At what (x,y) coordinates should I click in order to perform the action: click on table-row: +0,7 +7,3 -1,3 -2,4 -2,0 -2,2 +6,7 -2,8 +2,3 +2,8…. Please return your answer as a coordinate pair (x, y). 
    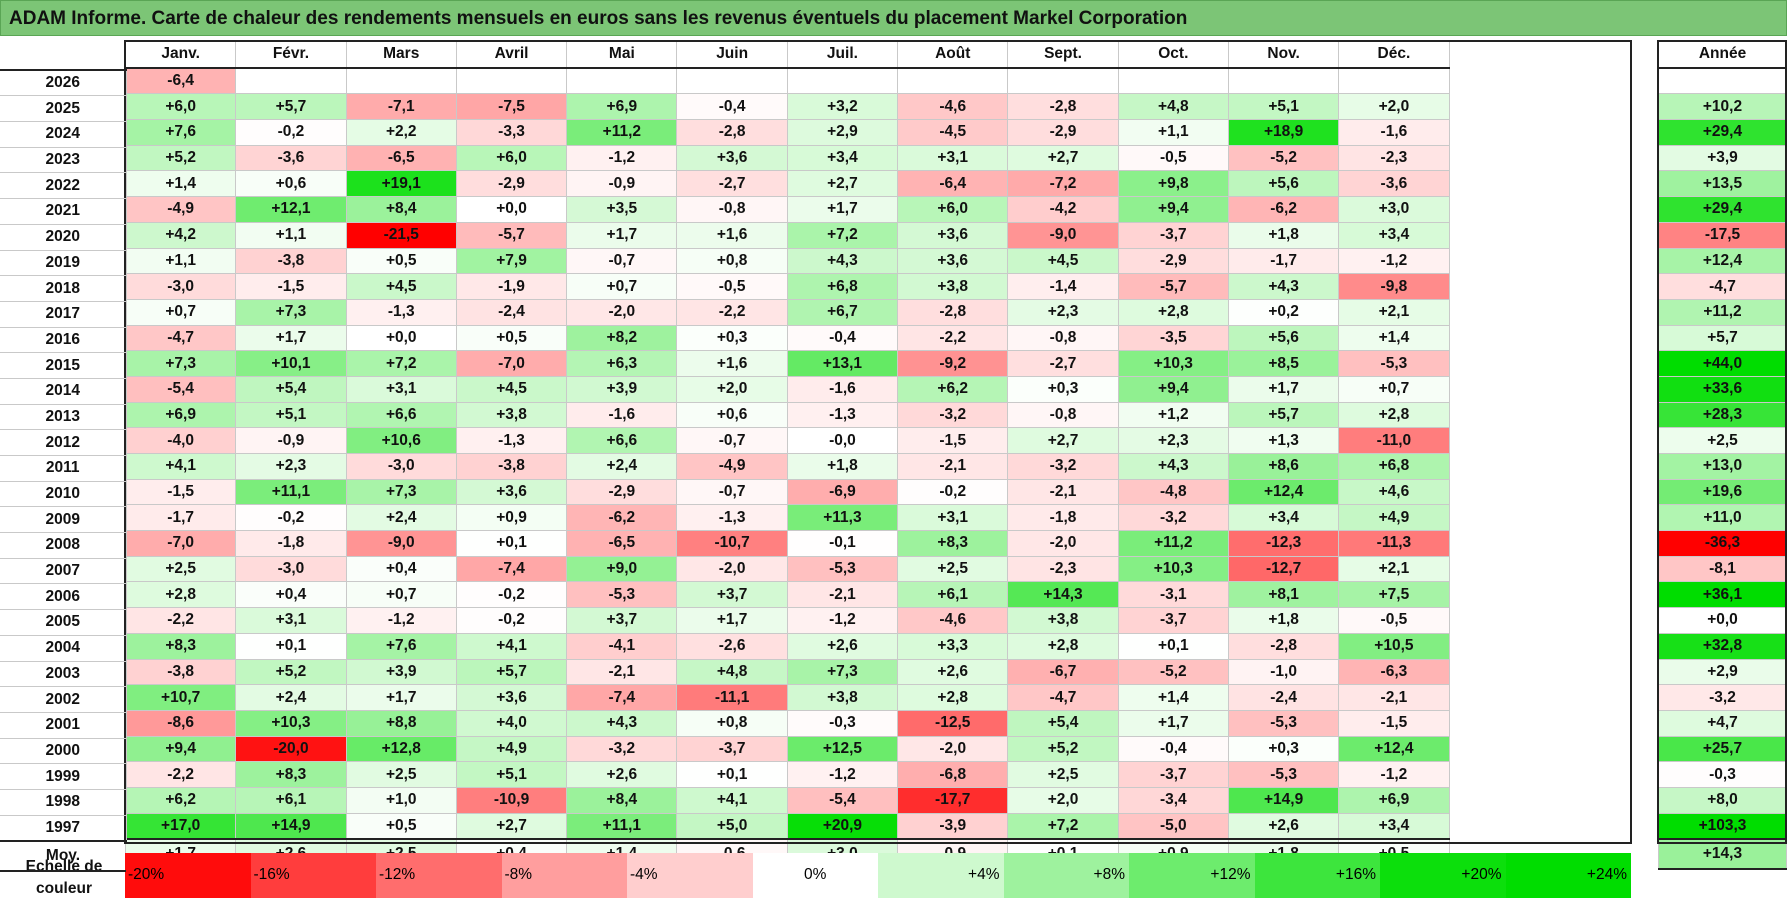
    Looking at the image, I should click on (787, 312).